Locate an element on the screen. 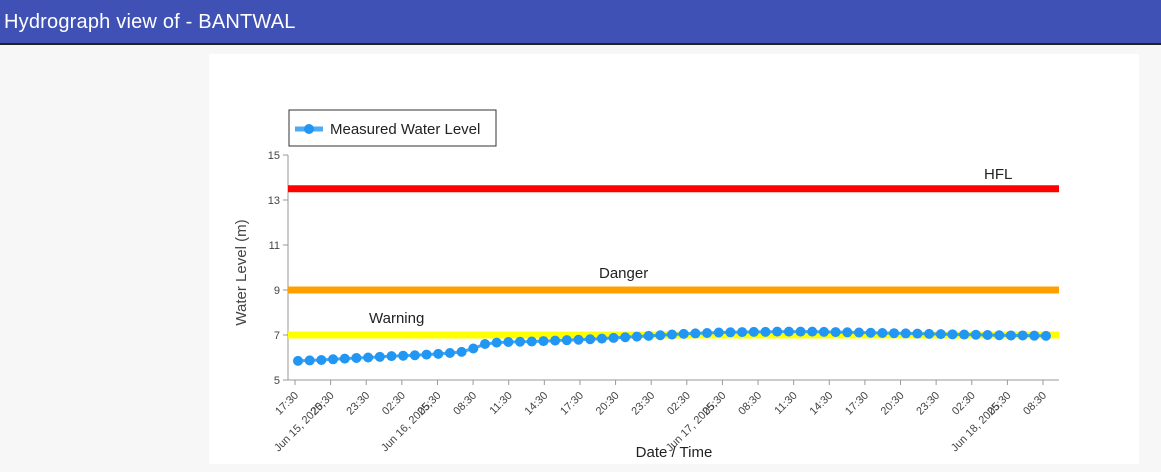  y-tick-label: 9 is located at coordinates (277, 291).